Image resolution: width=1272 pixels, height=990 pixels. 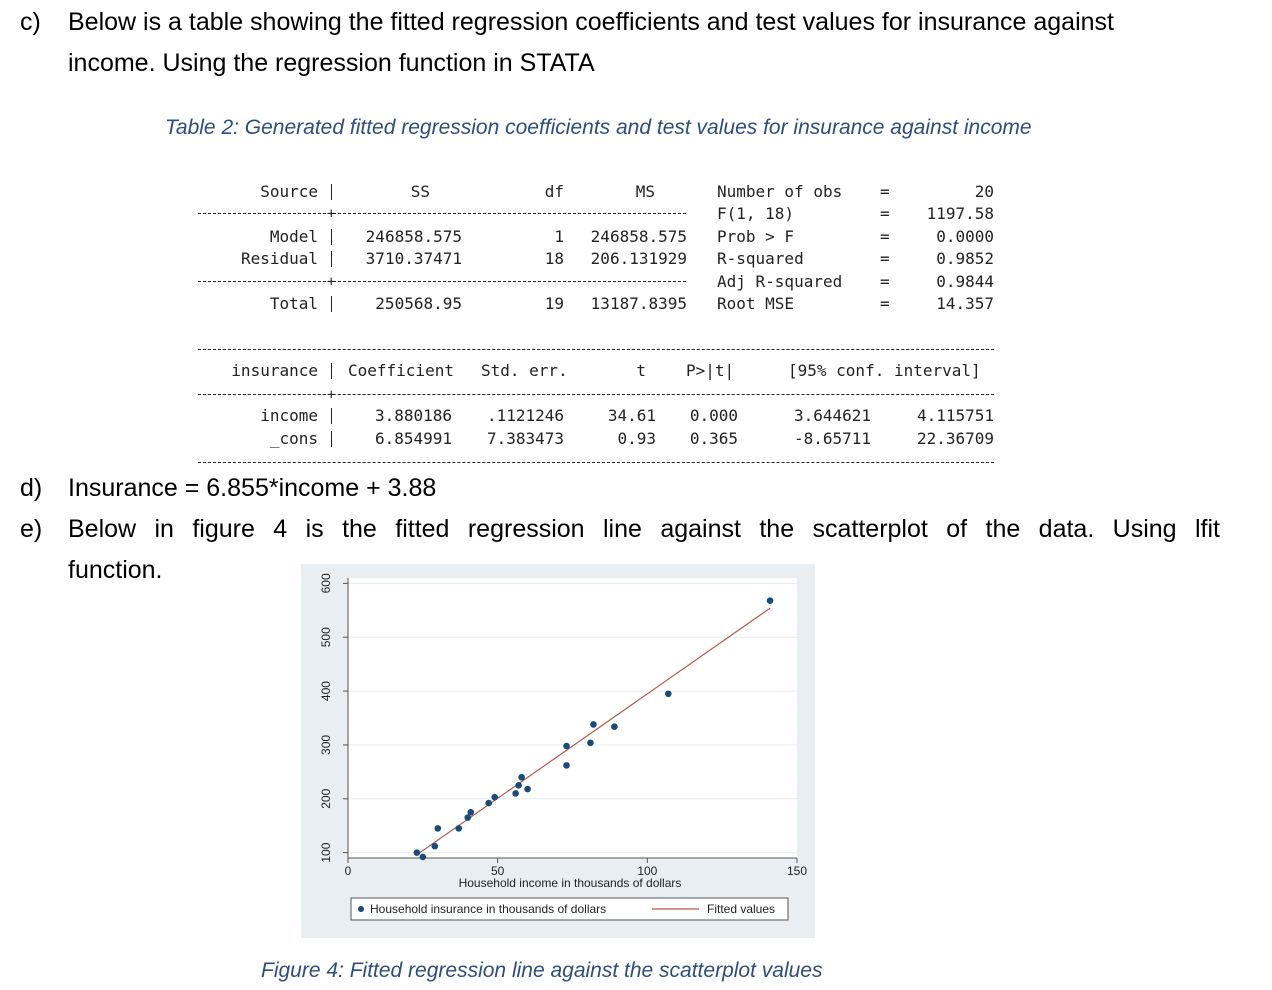 What do you see at coordinates (252, 488) in the screenshot?
I see `section-d-text: Insurance = 6.855*income + 3.88` at bounding box center [252, 488].